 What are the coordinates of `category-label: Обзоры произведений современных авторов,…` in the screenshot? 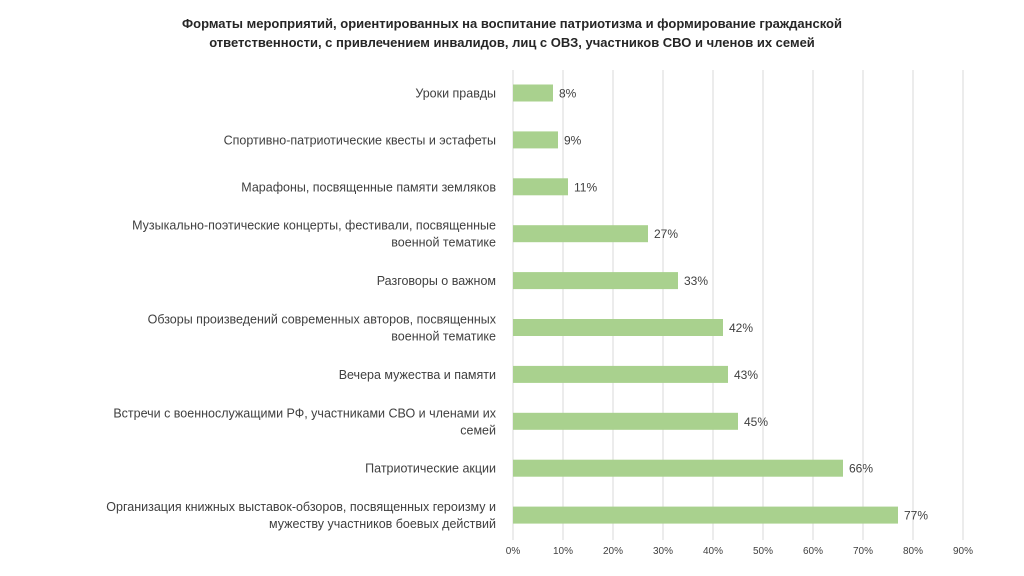 It's located at (322, 320).